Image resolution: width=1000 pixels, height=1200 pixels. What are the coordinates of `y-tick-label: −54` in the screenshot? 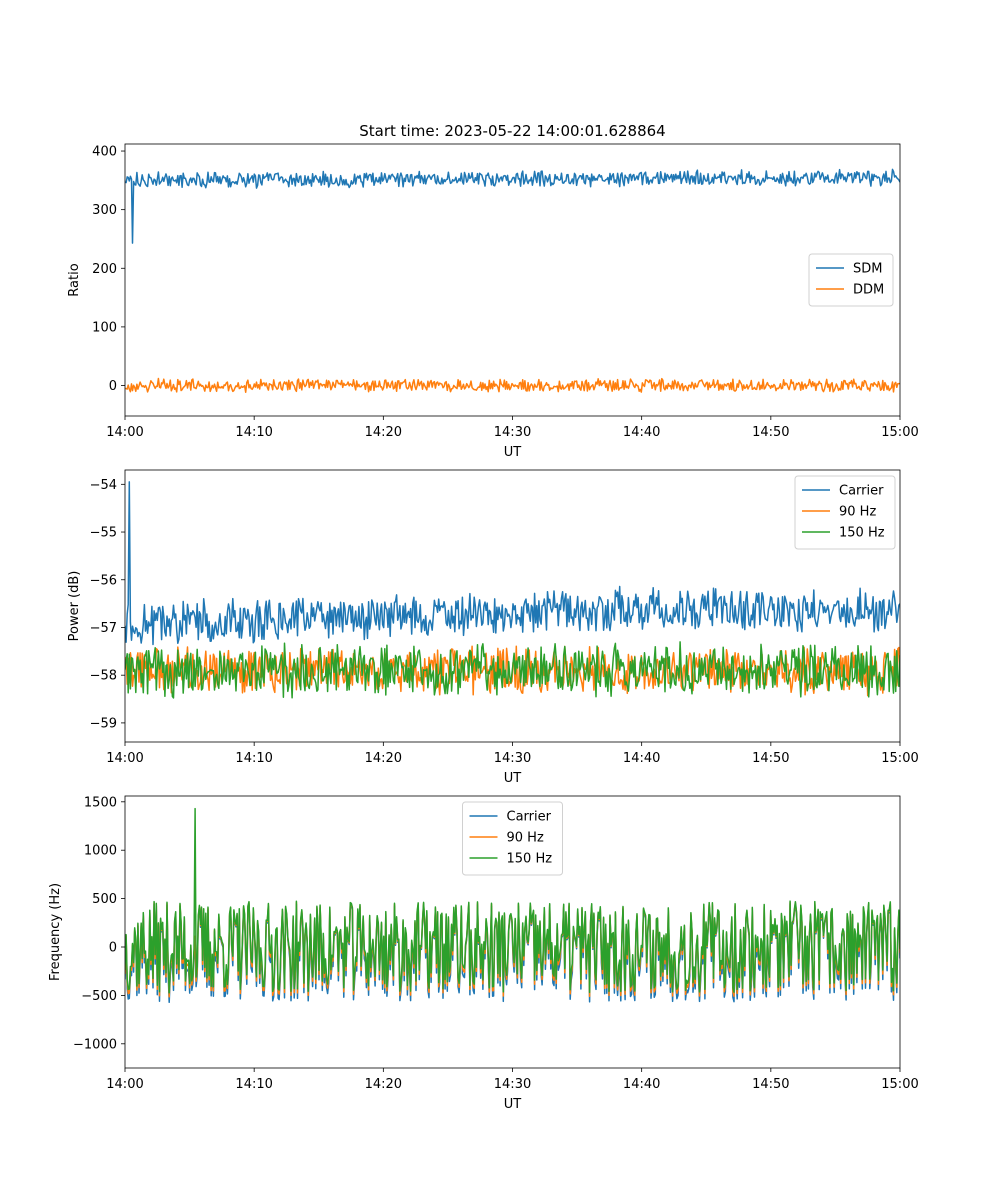 It's located at (103, 485).